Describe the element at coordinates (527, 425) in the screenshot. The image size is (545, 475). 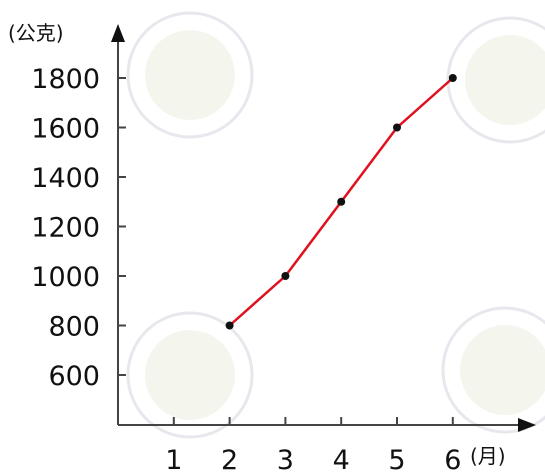
I see `x-axis-arrow` at that location.